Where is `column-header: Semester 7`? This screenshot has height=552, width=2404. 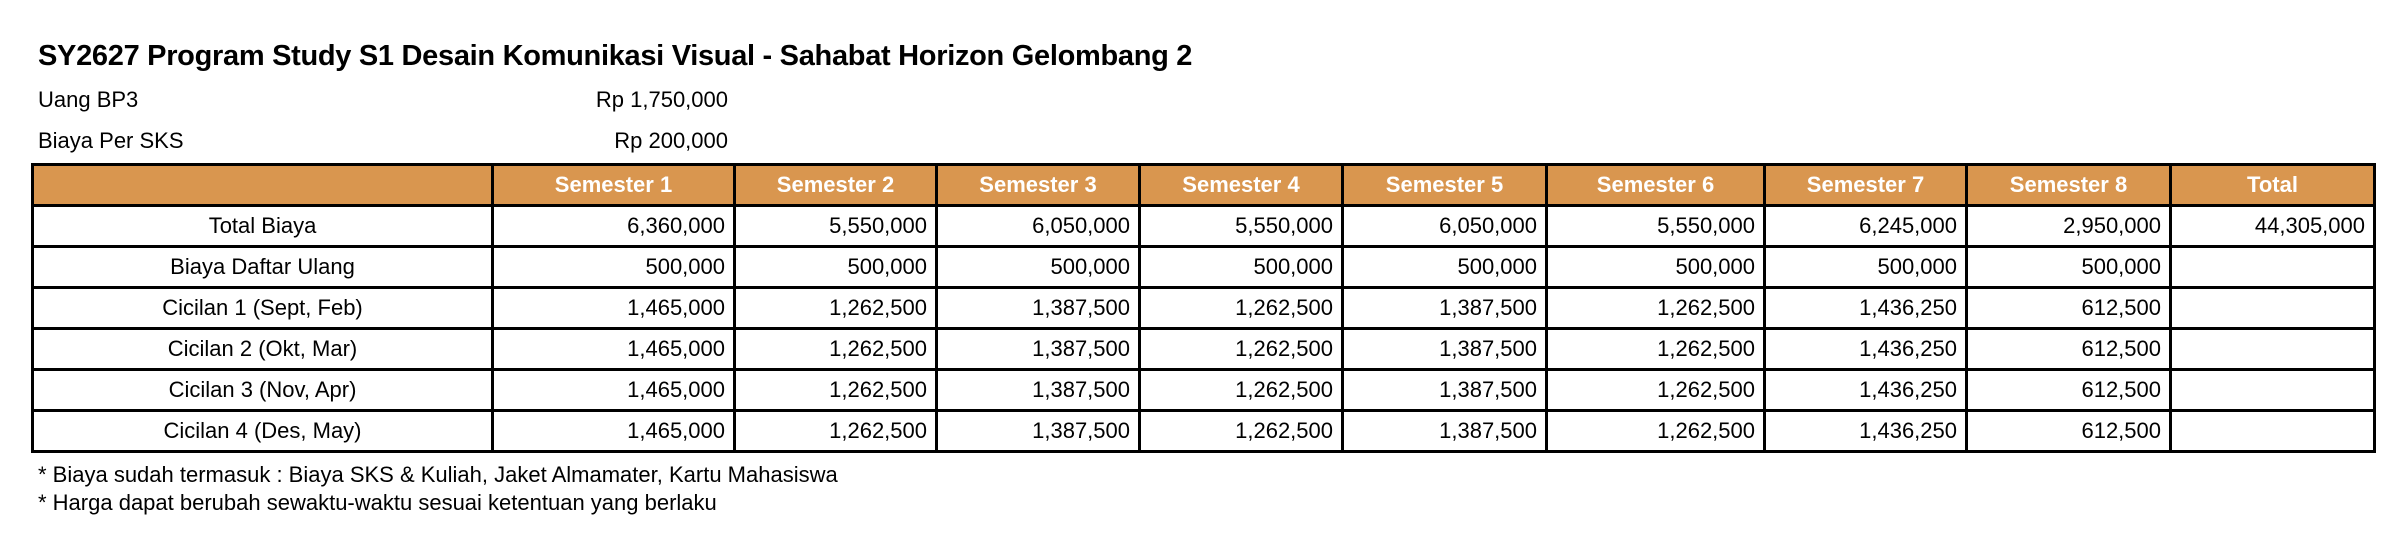 column-header: Semester 7 is located at coordinates (1865, 185).